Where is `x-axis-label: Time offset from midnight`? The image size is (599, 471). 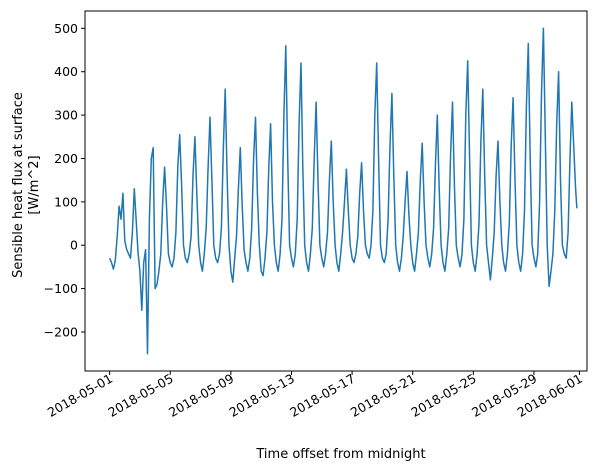
x-axis-label: Time offset from midnight is located at coordinates (340, 454).